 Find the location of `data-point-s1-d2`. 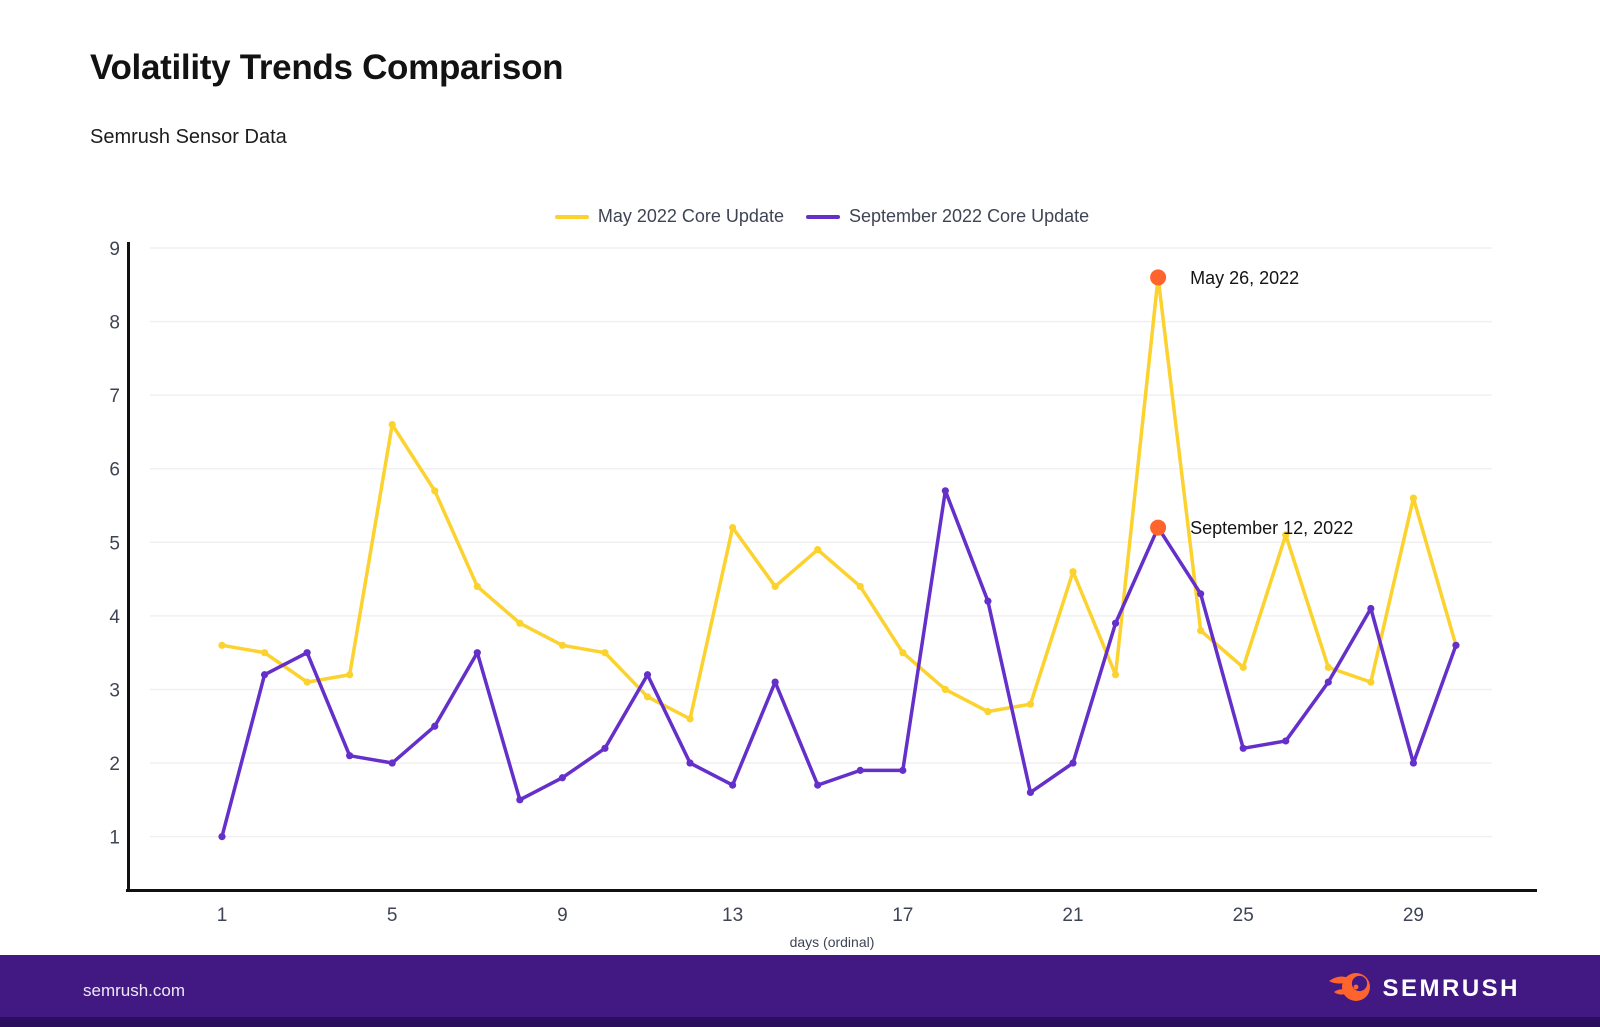

data-point-s1-d2 is located at coordinates (264, 675).